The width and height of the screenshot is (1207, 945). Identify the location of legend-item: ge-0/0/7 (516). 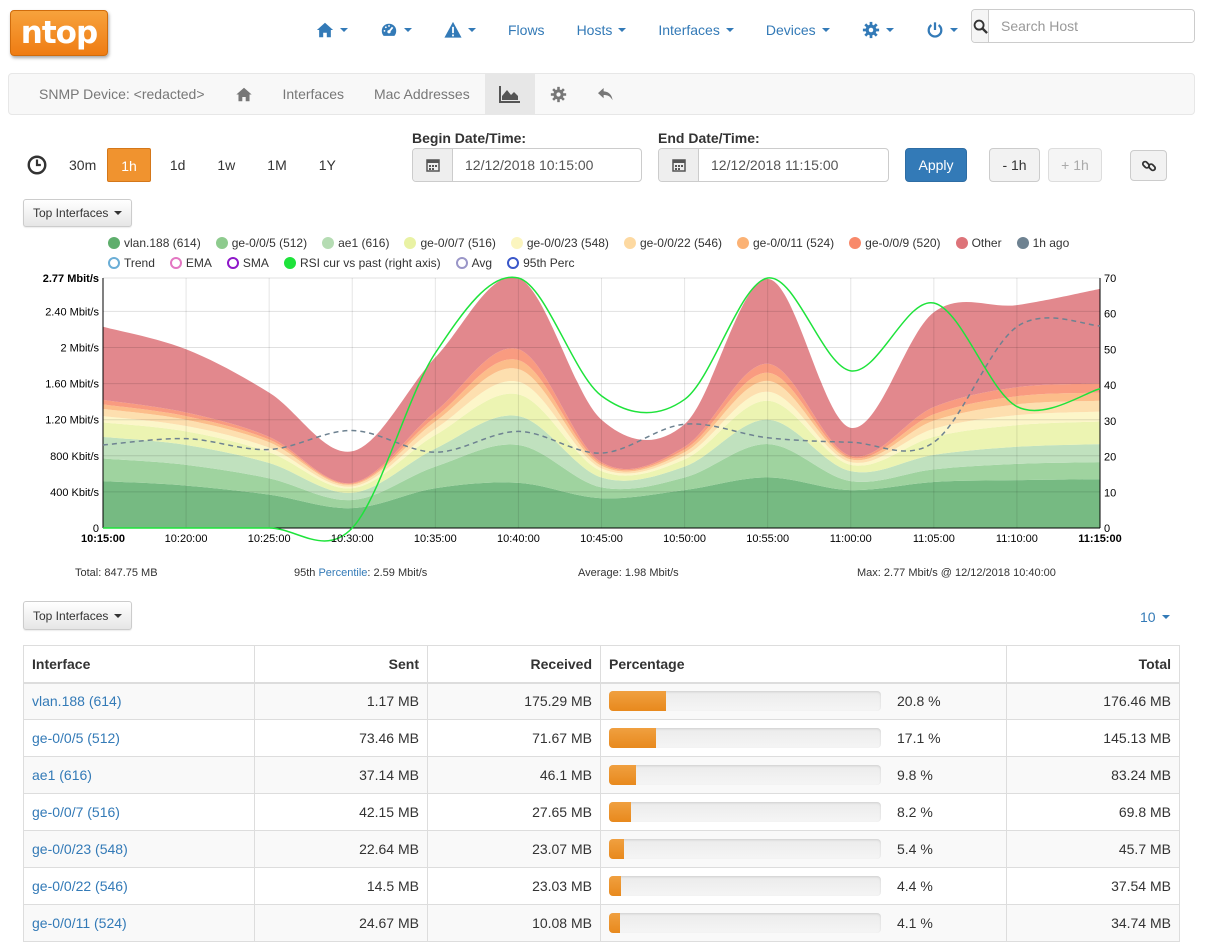
(450, 243).